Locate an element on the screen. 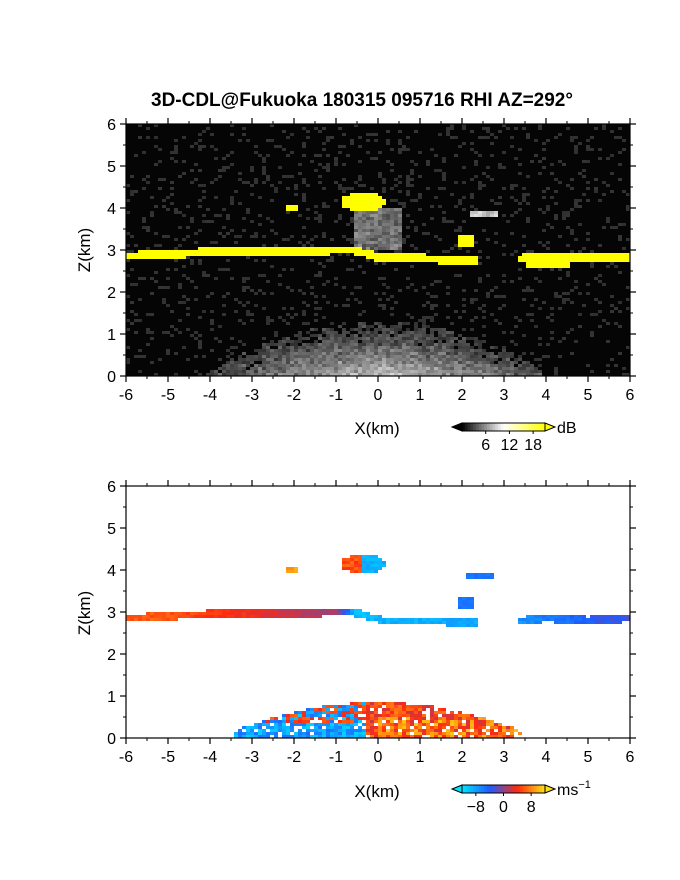 The width and height of the screenshot is (680, 880). colorbar-segment is located at coordinates (499, 789).